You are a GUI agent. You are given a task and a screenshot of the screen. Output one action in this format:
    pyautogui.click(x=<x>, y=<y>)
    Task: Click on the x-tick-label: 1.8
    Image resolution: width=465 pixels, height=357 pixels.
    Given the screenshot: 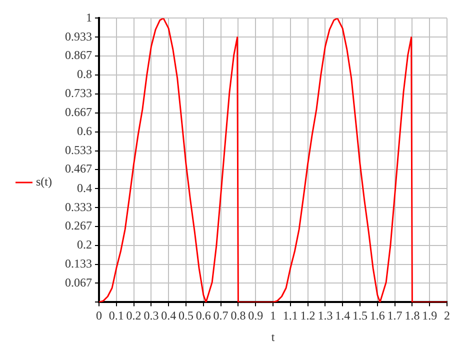 What is the action you would take?
    pyautogui.click(x=412, y=315)
    